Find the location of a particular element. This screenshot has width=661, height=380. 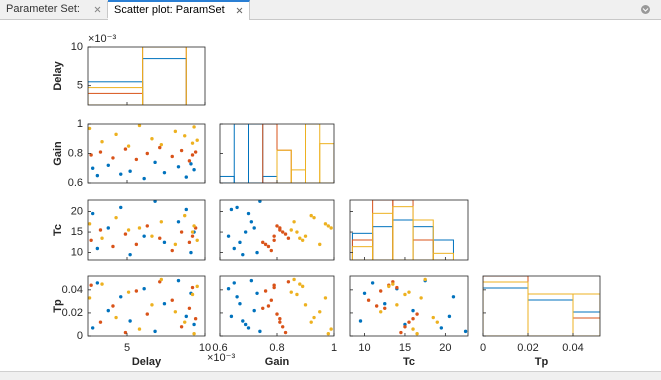

menu-icon is located at coordinates (645, 9).